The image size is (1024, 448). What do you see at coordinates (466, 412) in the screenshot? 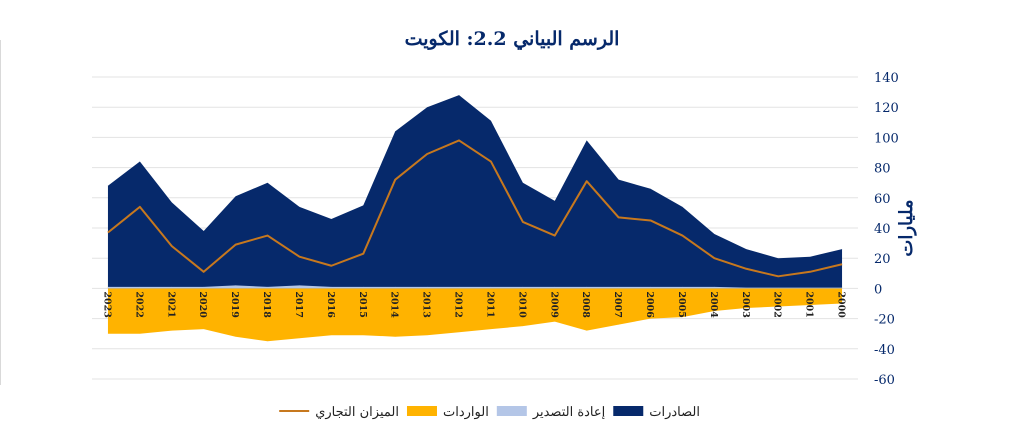
I see `legend-label: الواردات` at bounding box center [466, 412].